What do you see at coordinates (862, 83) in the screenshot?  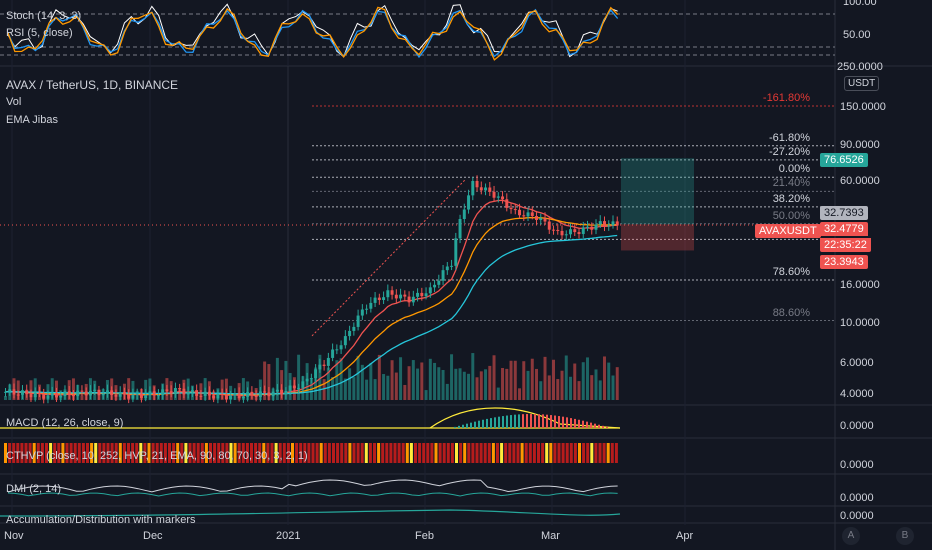 I see `currency-button: USDT` at bounding box center [862, 83].